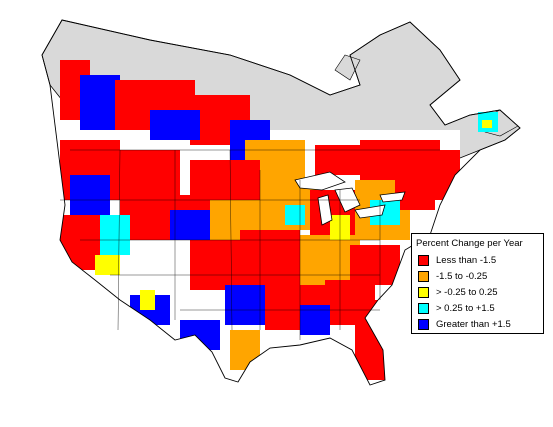 This screenshot has height=427, width=553. I want to click on swatch-red, so click(423, 260).